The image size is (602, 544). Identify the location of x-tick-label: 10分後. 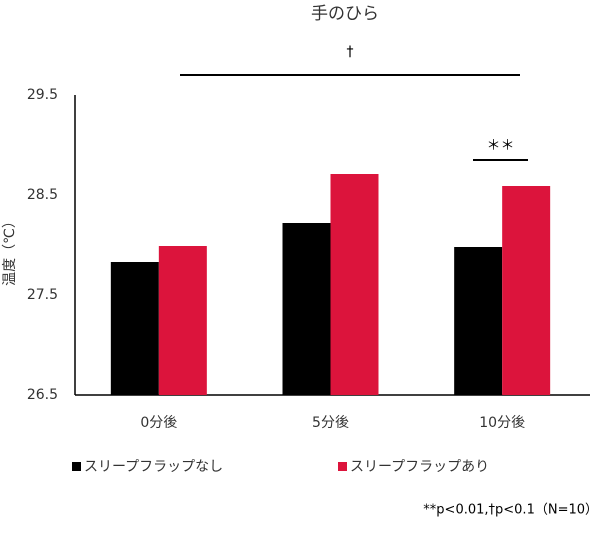
(502, 423).